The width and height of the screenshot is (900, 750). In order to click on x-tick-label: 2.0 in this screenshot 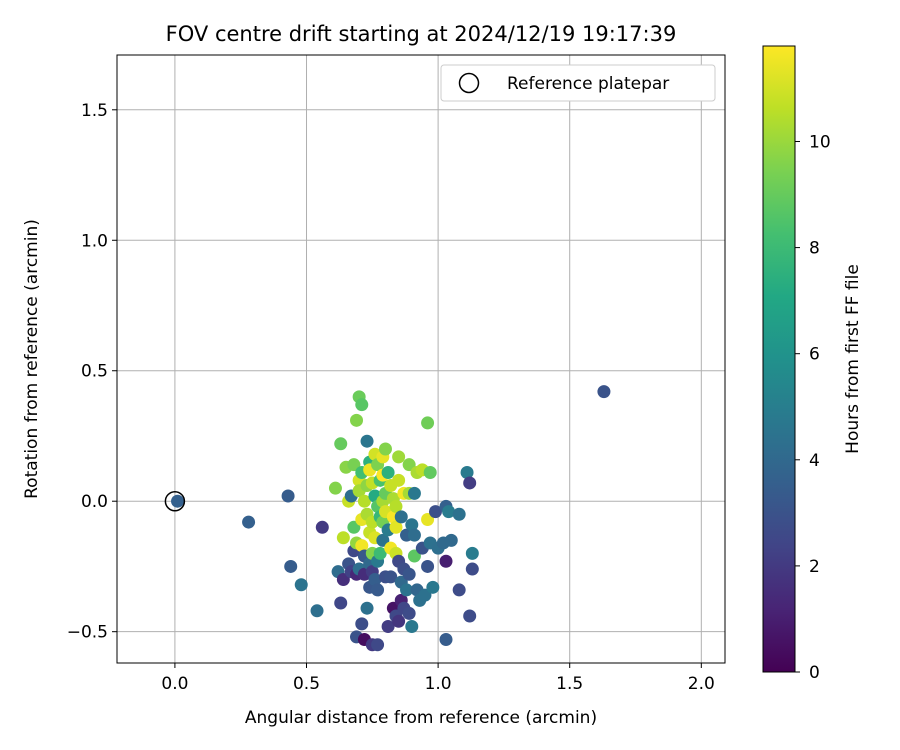, I will do `click(701, 684)`.